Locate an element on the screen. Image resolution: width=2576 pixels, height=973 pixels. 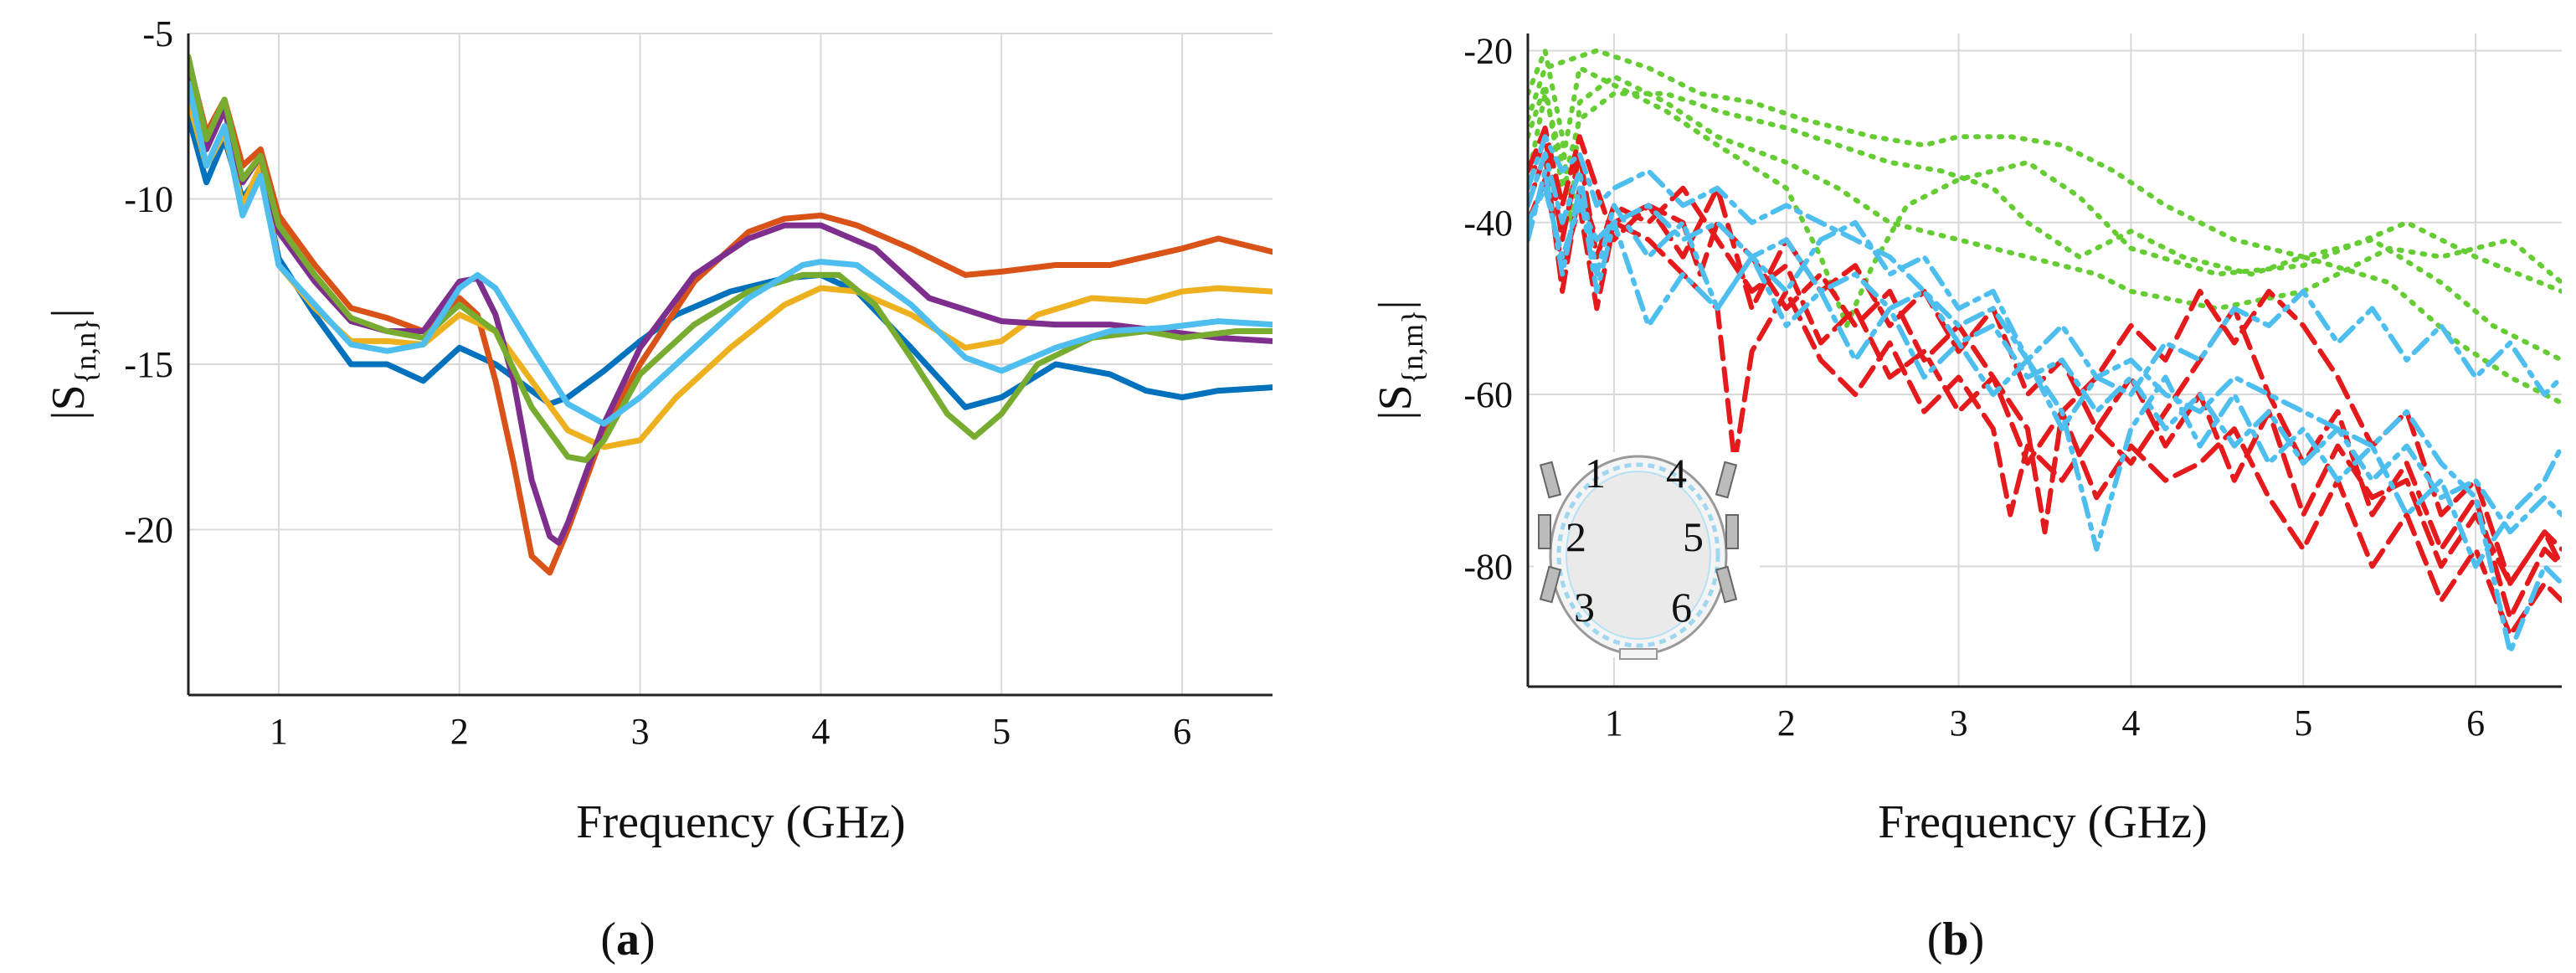
x-tick-labels-b: 1 2 3 4 5 6 is located at coordinates (2045, 723).